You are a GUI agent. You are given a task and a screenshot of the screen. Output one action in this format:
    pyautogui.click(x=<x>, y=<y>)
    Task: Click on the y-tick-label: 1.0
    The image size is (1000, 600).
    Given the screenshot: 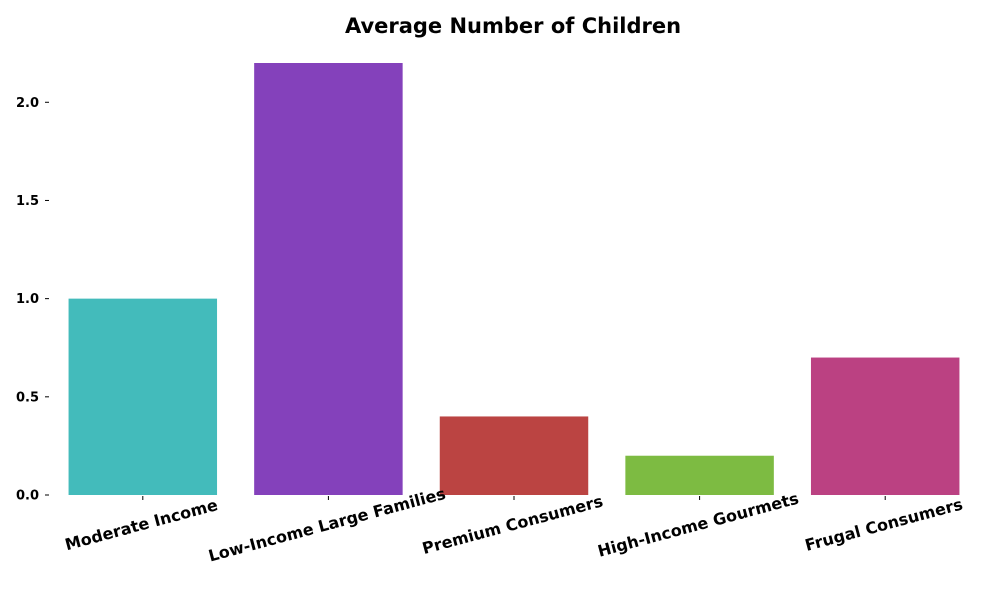 What is the action you would take?
    pyautogui.click(x=27, y=299)
    